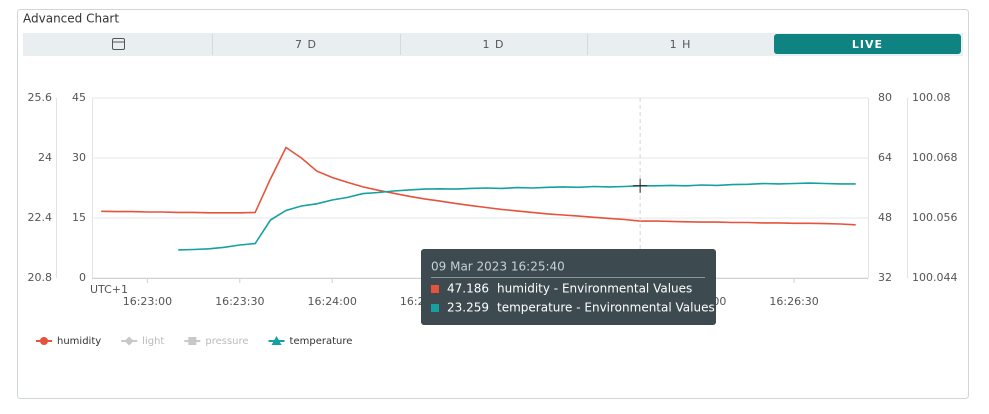  I want to click on legend-item: temperature, so click(310, 341).